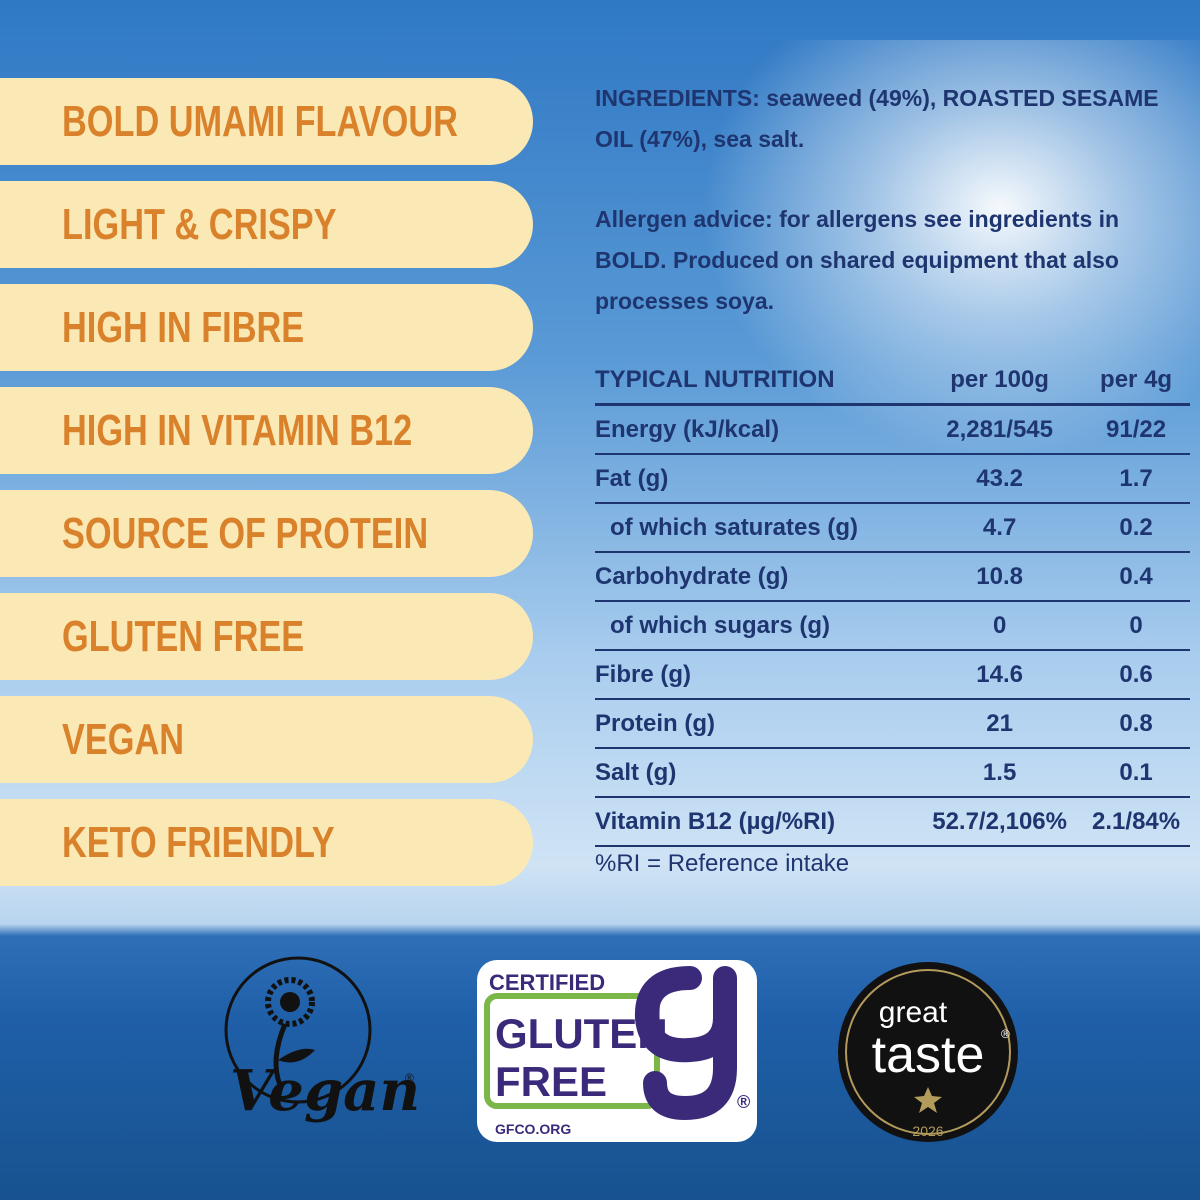 This screenshot has width=1200, height=1200. Describe the element at coordinates (1000, 479) in the screenshot. I see `nutrition-value: 43.2` at that location.